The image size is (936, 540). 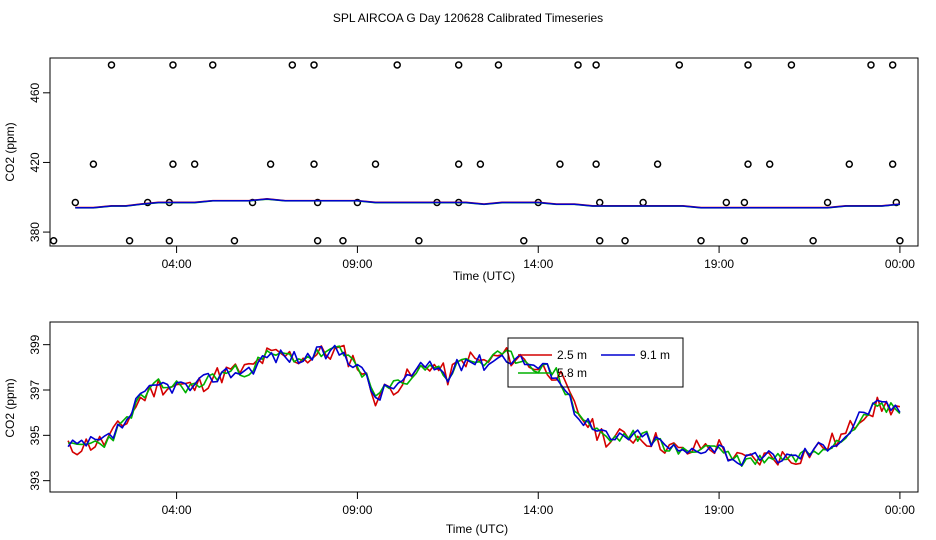 What do you see at coordinates (538, 264) in the screenshot?
I see `top-x-tick-label: 14:00` at bounding box center [538, 264].